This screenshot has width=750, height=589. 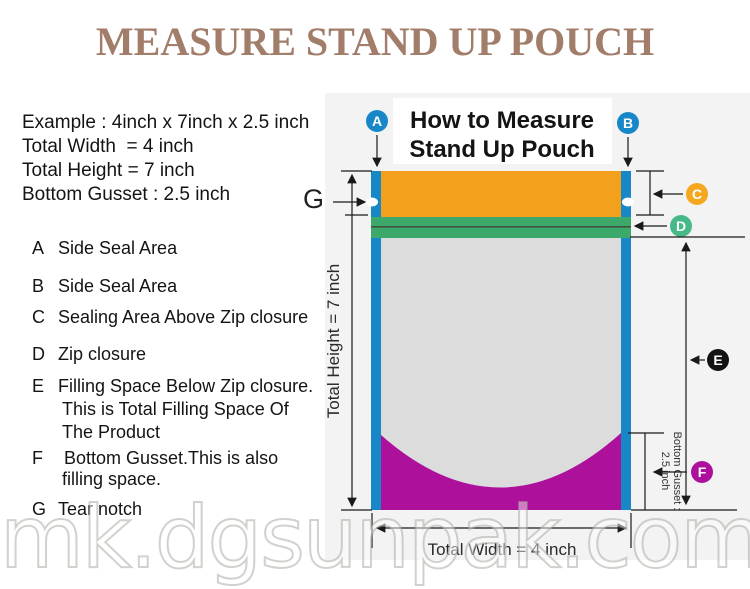 What do you see at coordinates (39, 509) in the screenshot?
I see `legend-key-g: G` at bounding box center [39, 509].